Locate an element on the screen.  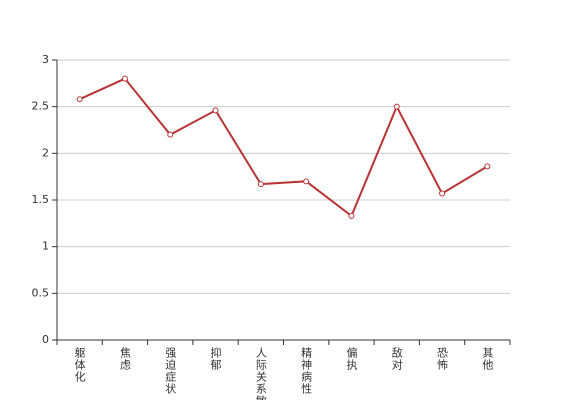
x-tick-label: 躯体化 is located at coordinates (79, 365).